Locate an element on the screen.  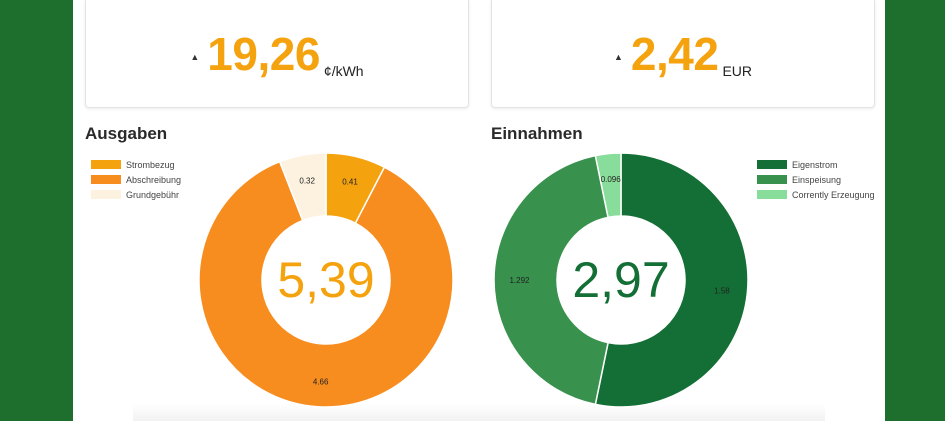
legend-label: Abschreibung is located at coordinates (154, 179).